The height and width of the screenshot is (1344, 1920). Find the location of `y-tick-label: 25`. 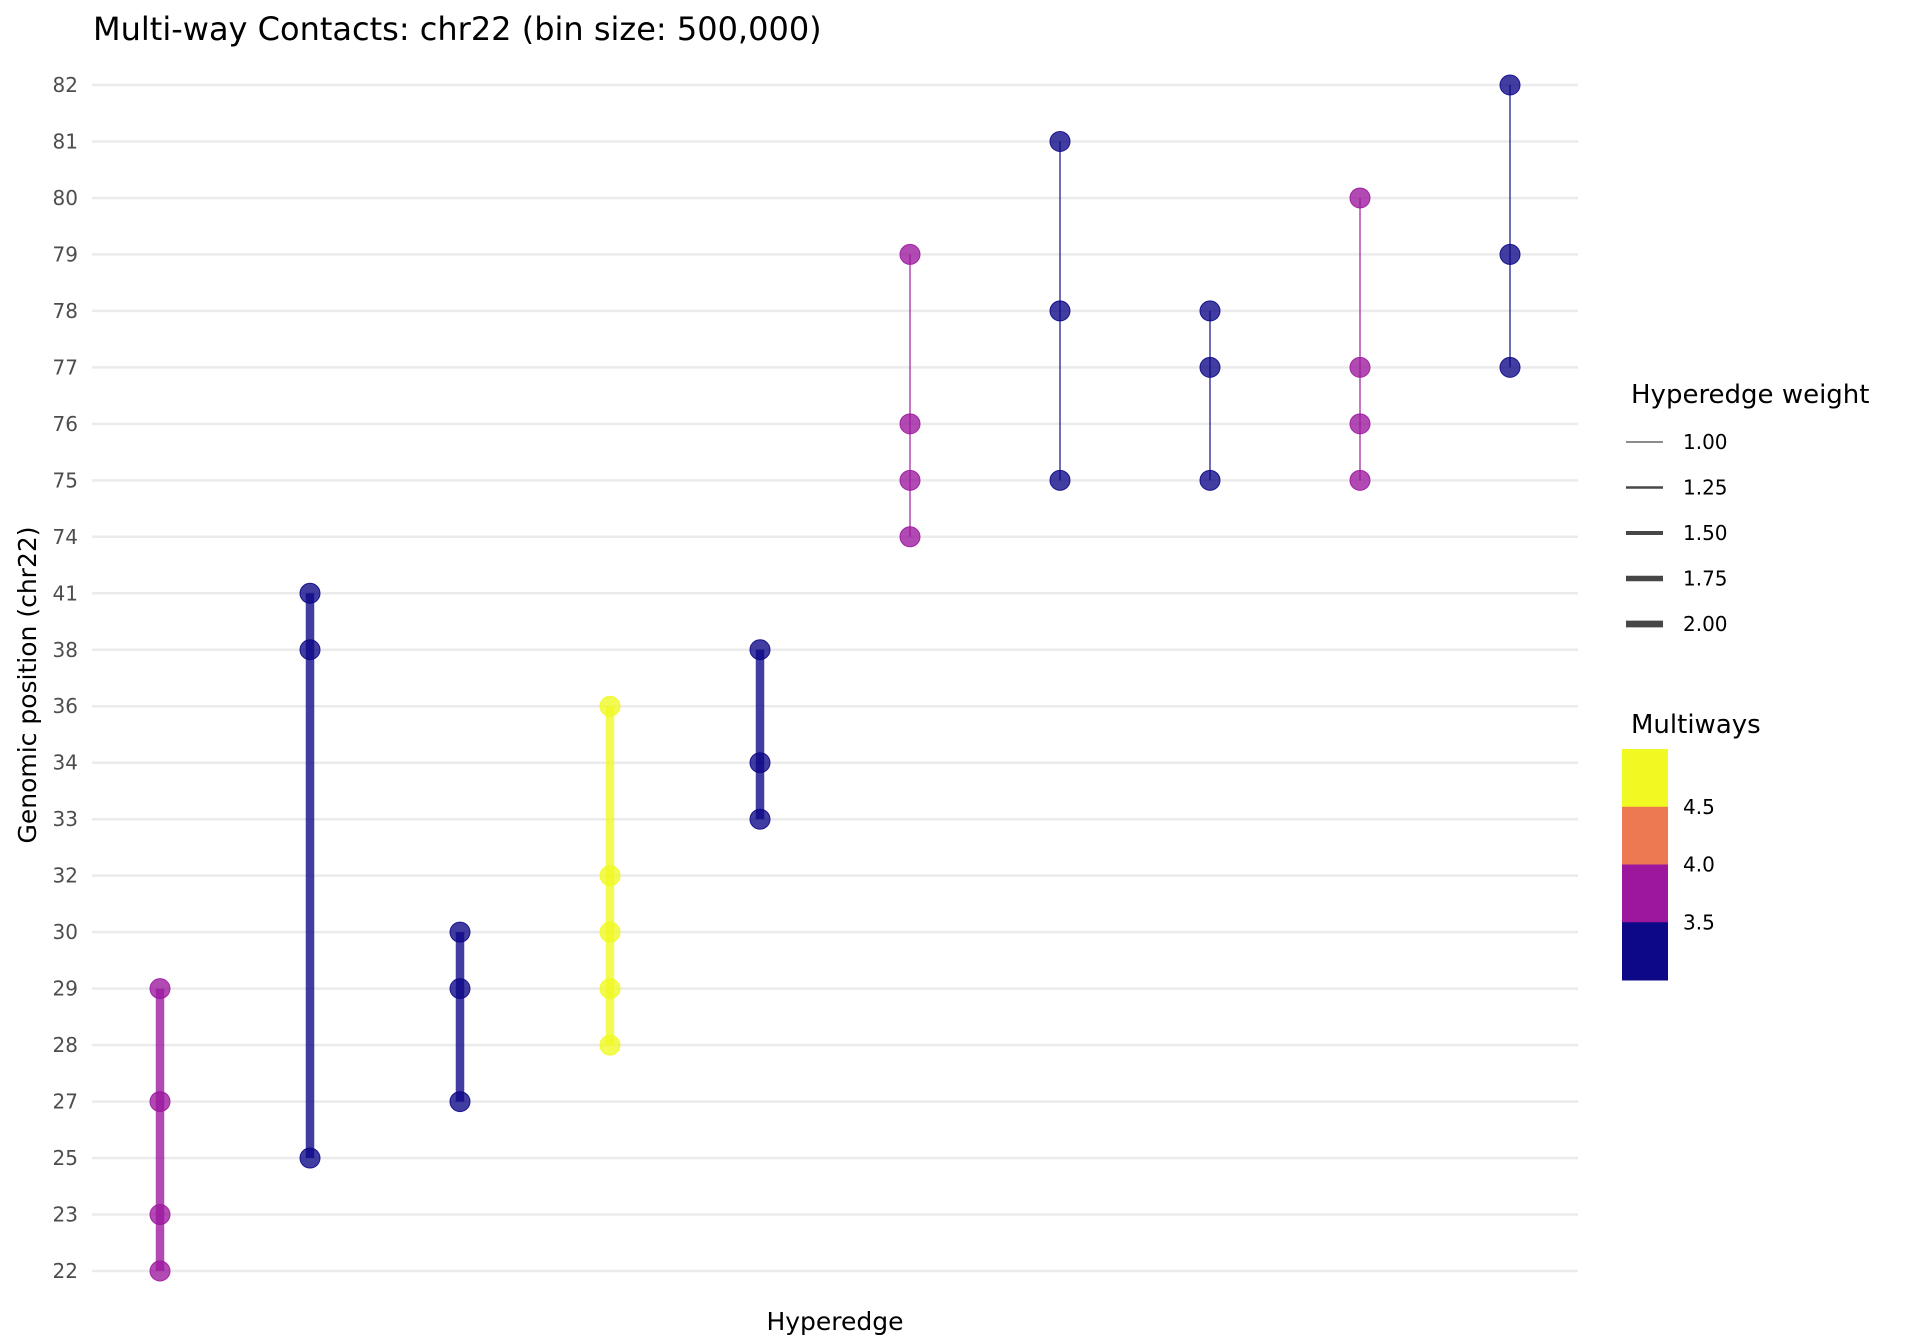

y-tick-label: 25 is located at coordinates (65, 1158).